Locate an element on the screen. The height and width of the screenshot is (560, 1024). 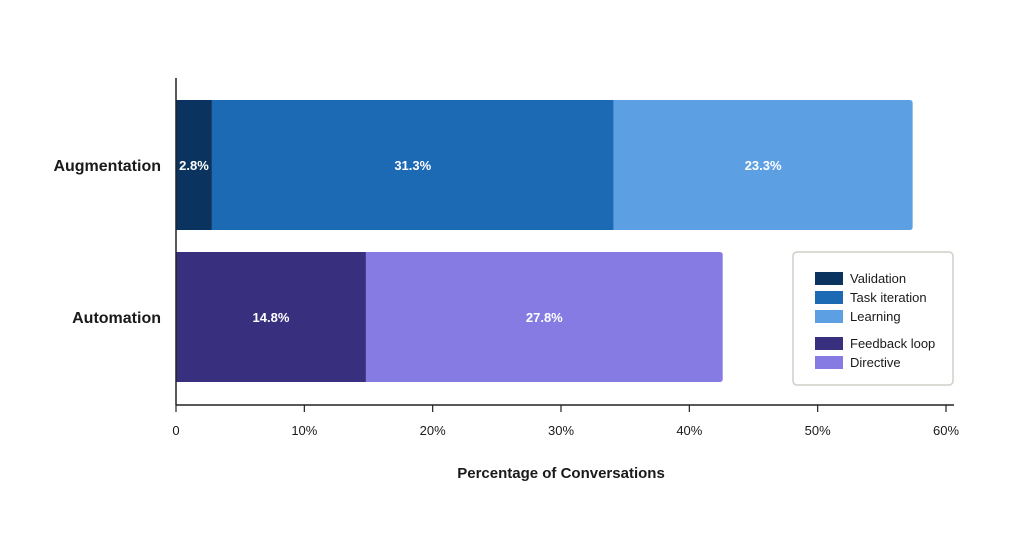
legend-label-directive: Directive is located at coordinates (875, 362).